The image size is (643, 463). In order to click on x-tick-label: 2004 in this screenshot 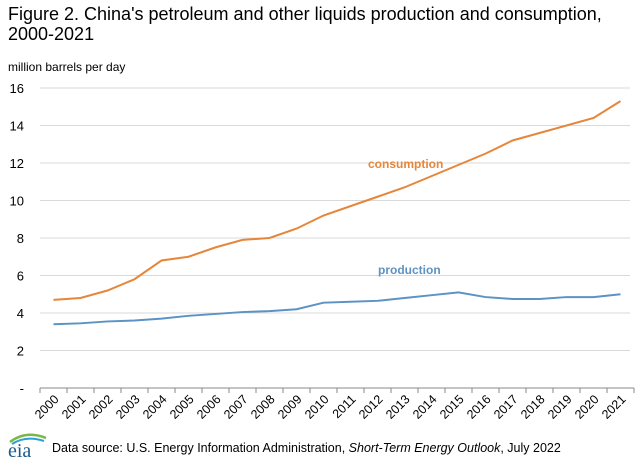, I will do `click(155, 407)`.